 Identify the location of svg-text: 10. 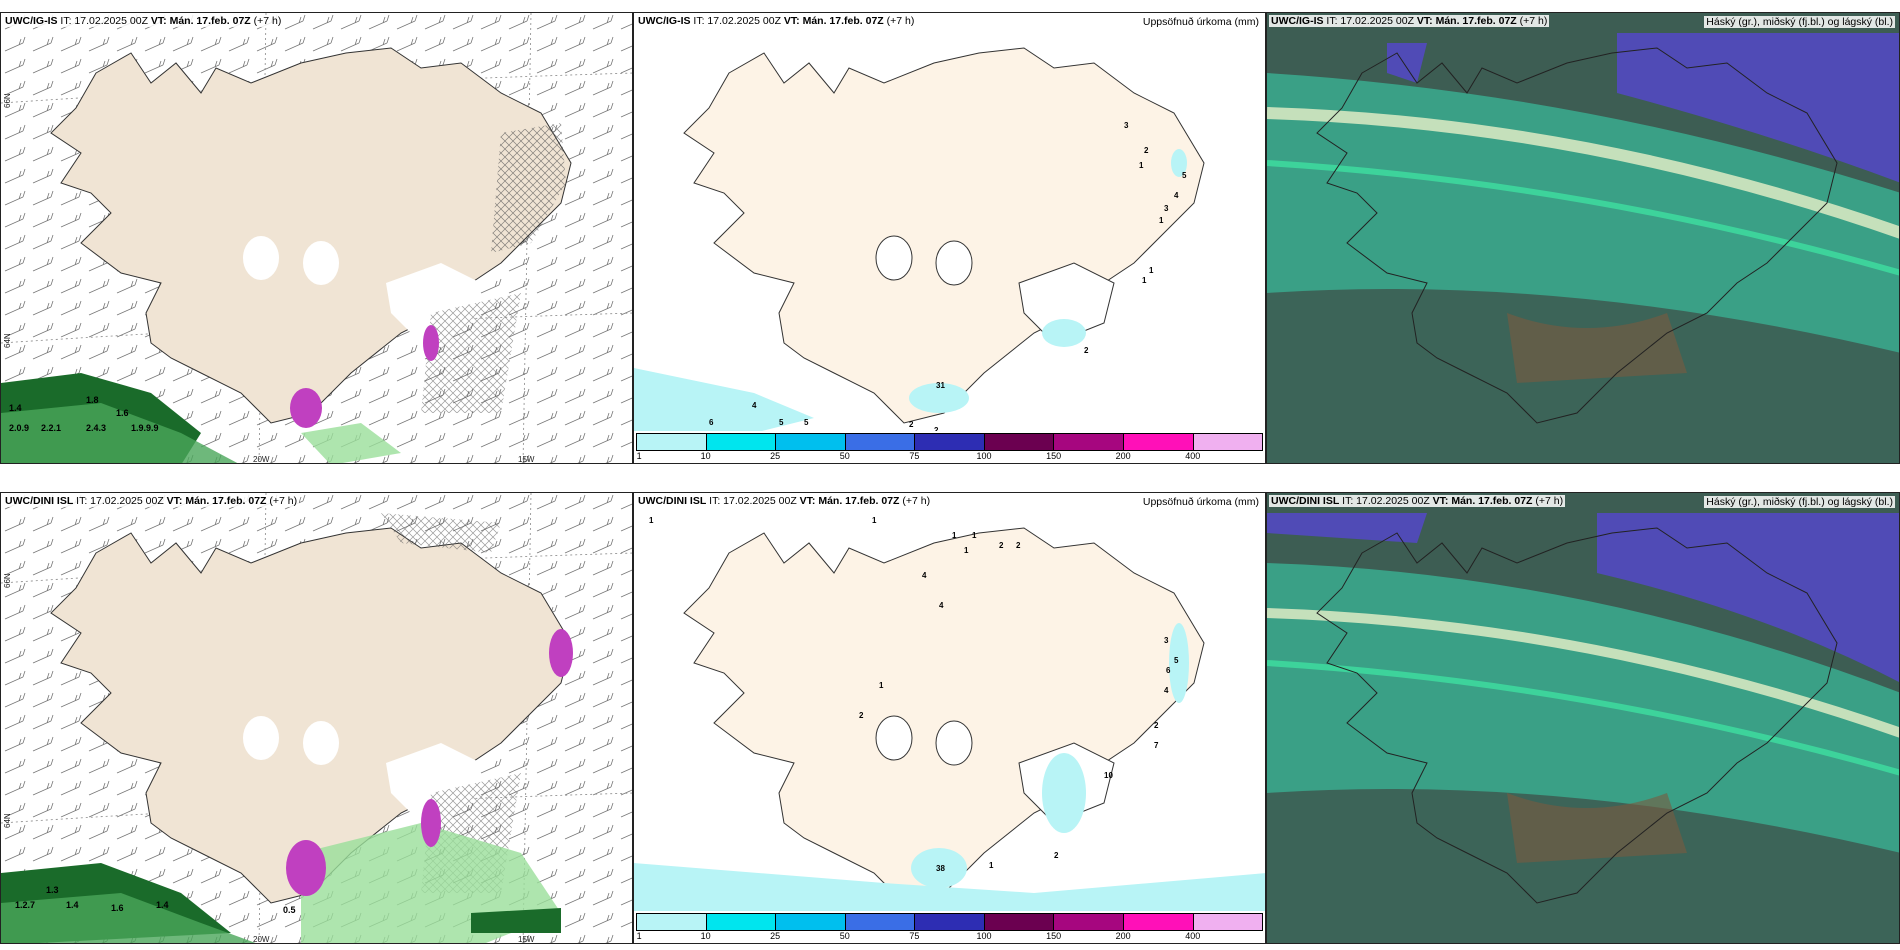
(1108, 775).